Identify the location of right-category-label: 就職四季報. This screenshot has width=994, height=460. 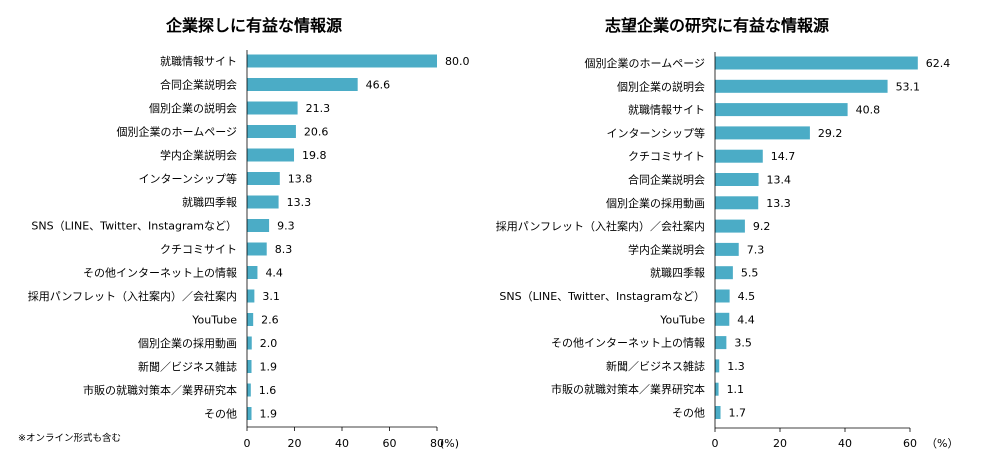
(677, 273).